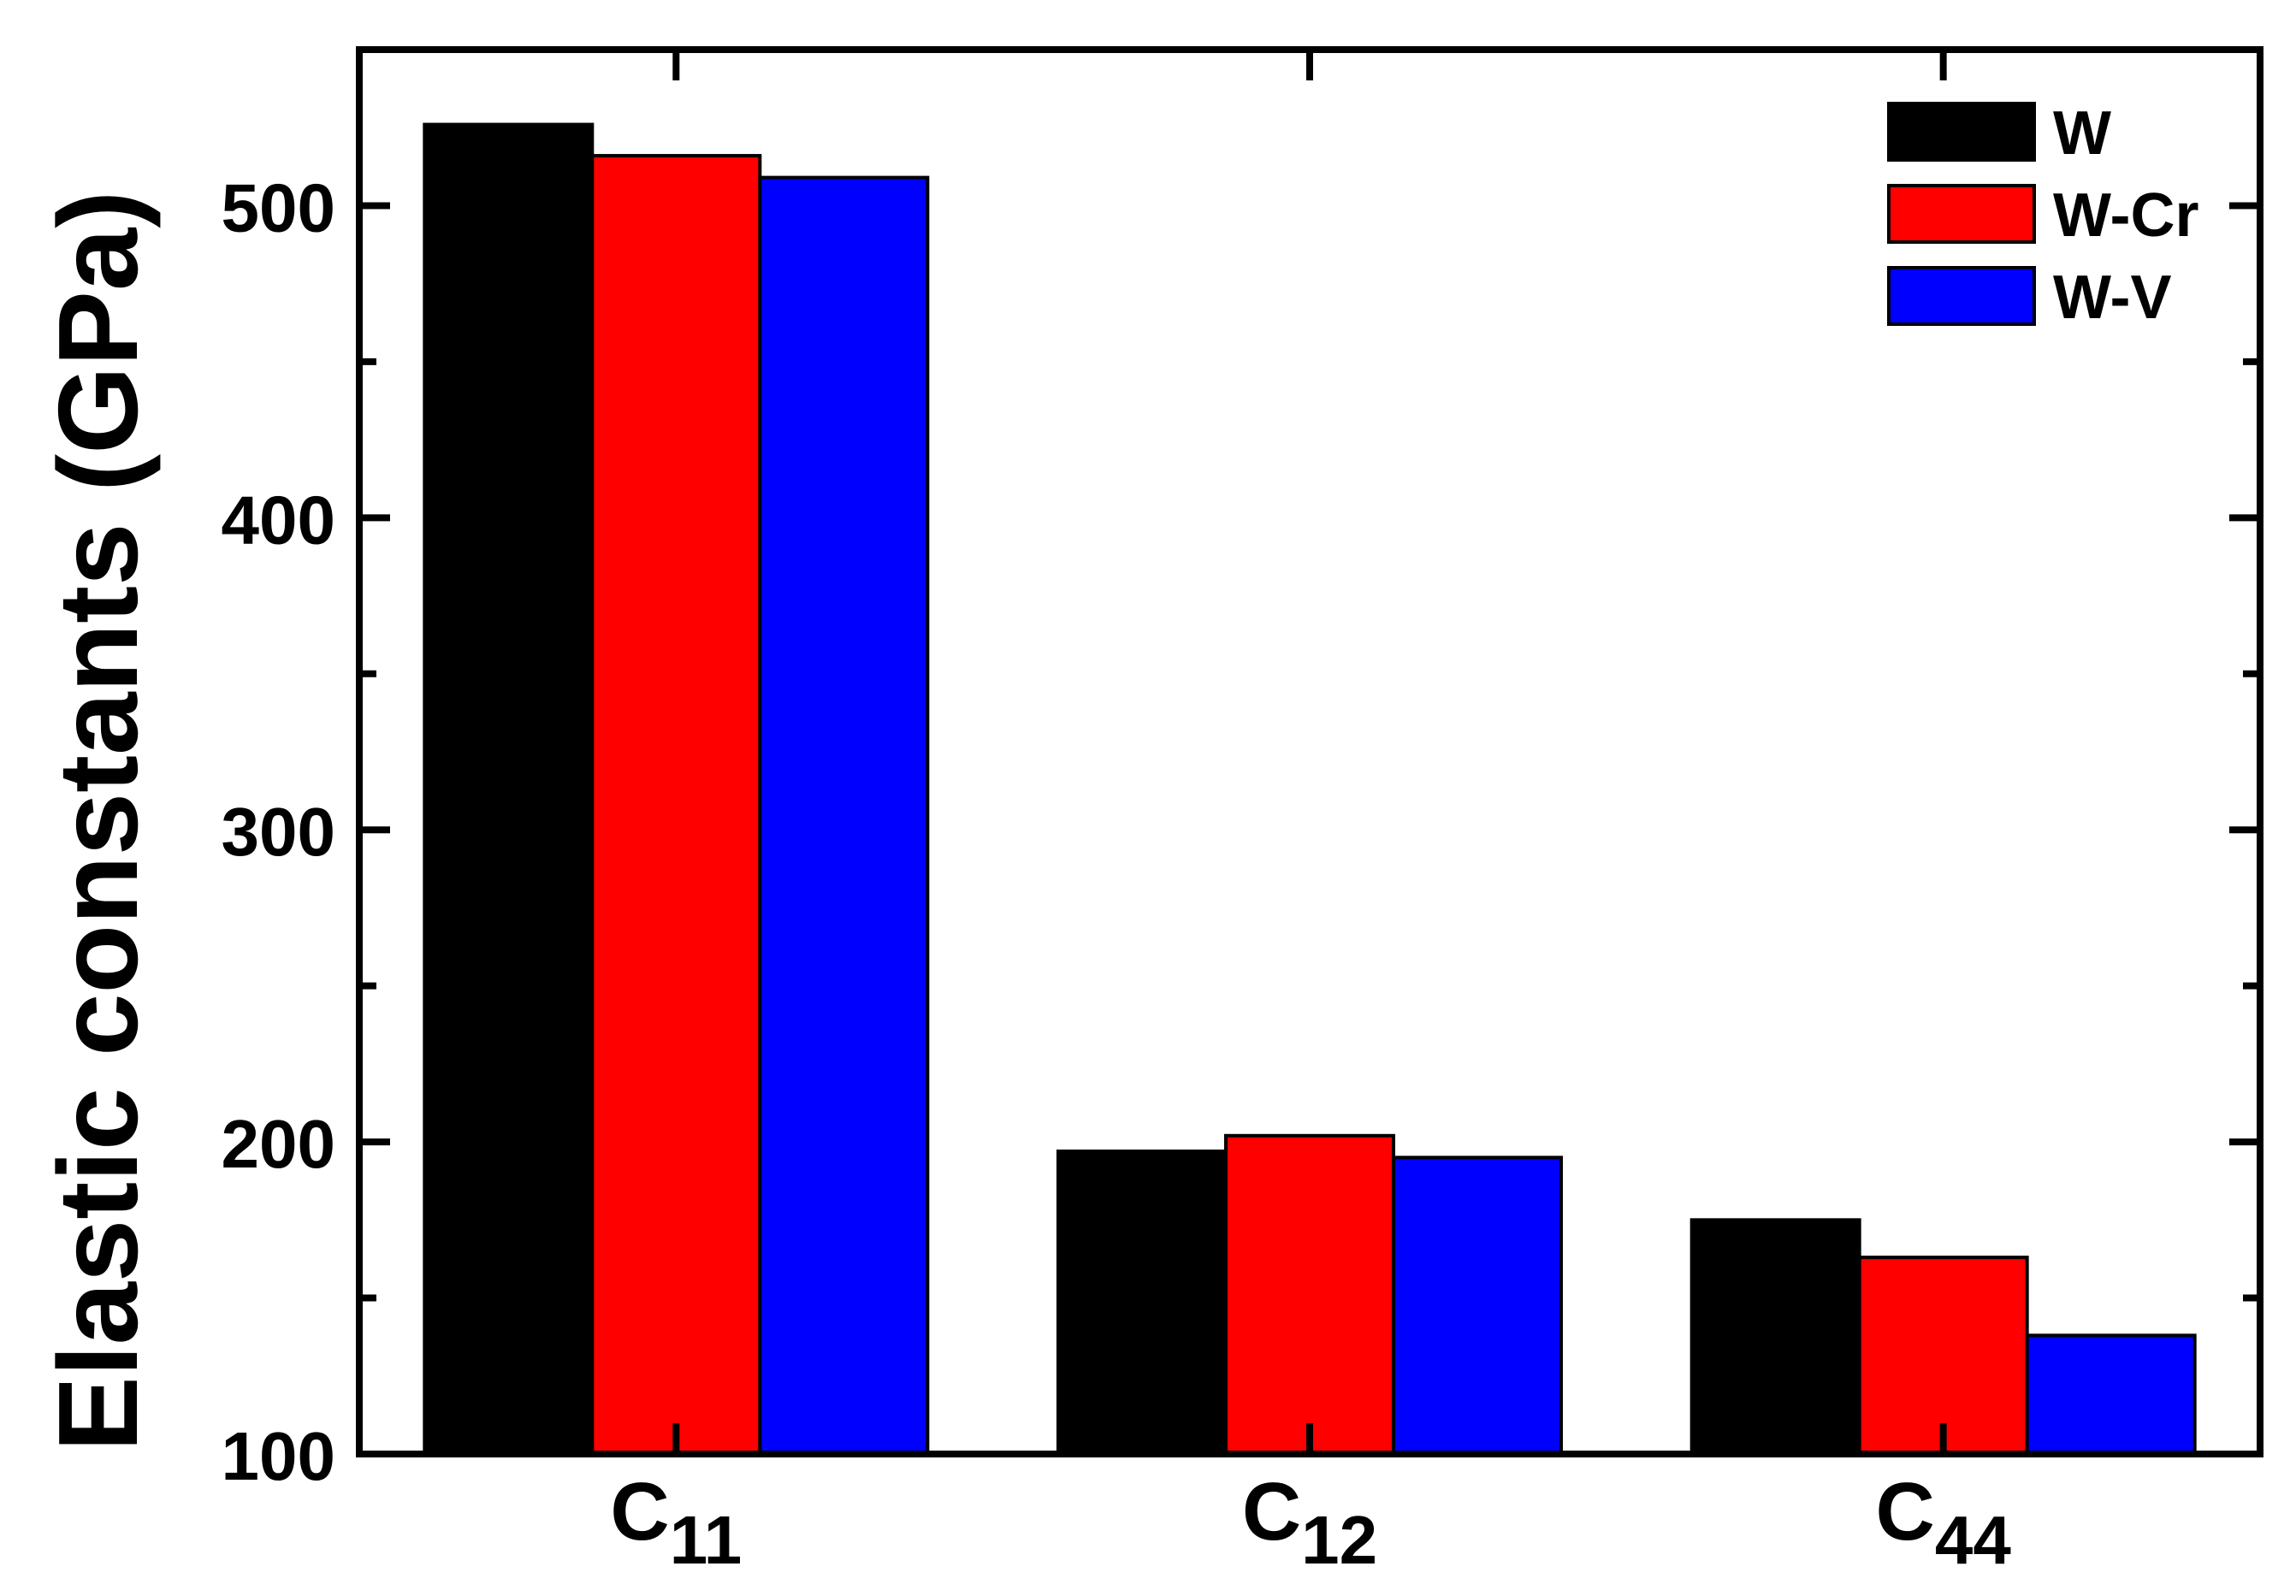 This screenshot has height=1596, width=2296. I want to click on bar-w-v-c11, so click(844, 815).